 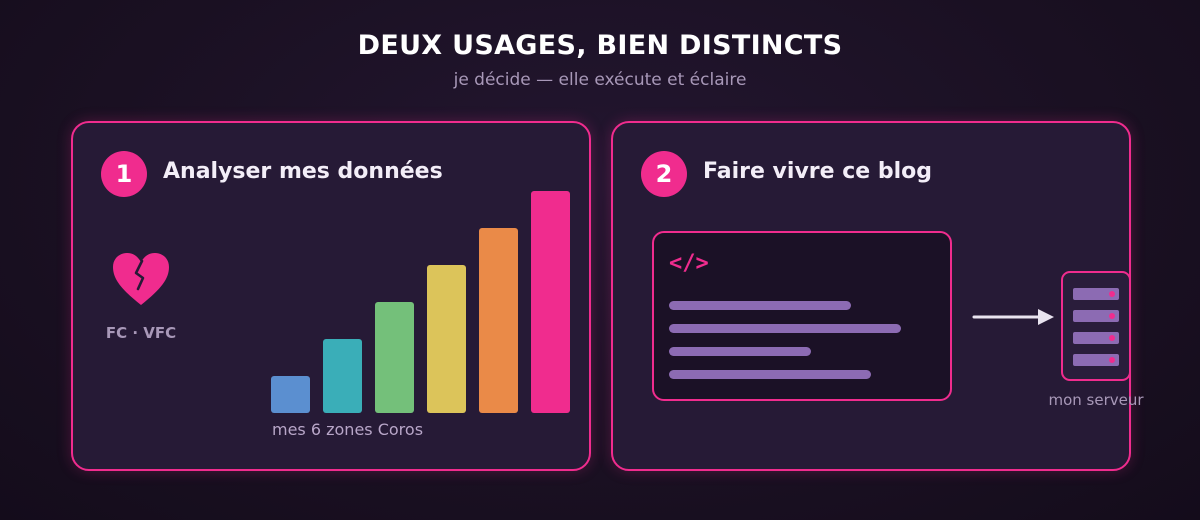 I want to click on arrow-right-icon, so click(x=1013, y=317).